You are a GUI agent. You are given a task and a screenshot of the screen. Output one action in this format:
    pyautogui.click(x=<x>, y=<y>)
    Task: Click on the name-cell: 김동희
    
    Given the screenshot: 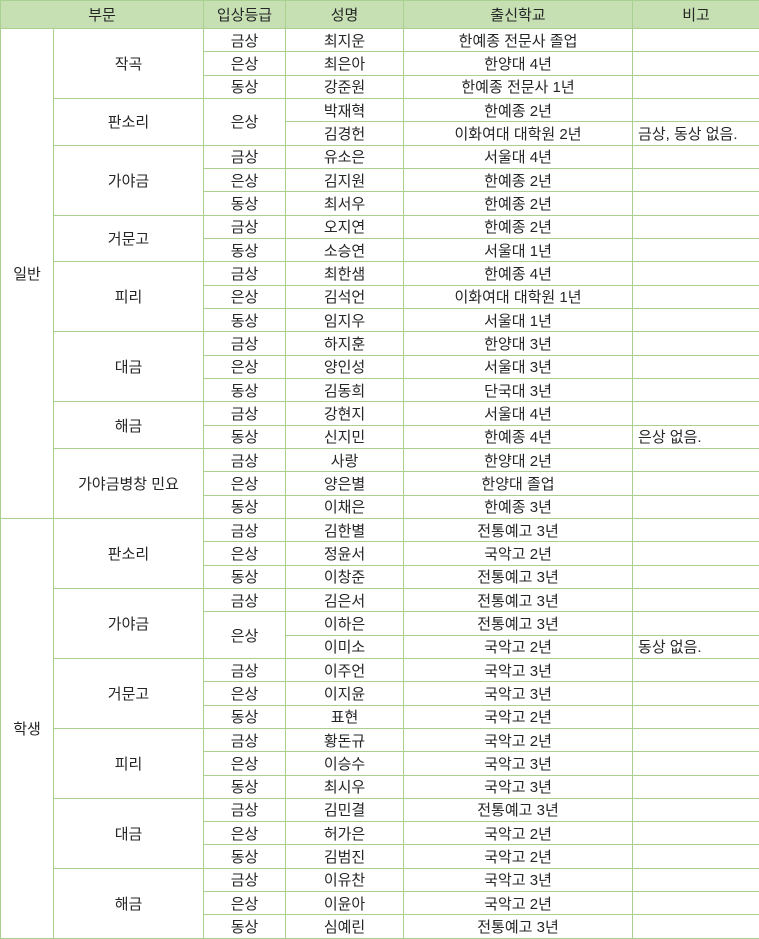 What is the action you would take?
    pyautogui.click(x=345, y=390)
    